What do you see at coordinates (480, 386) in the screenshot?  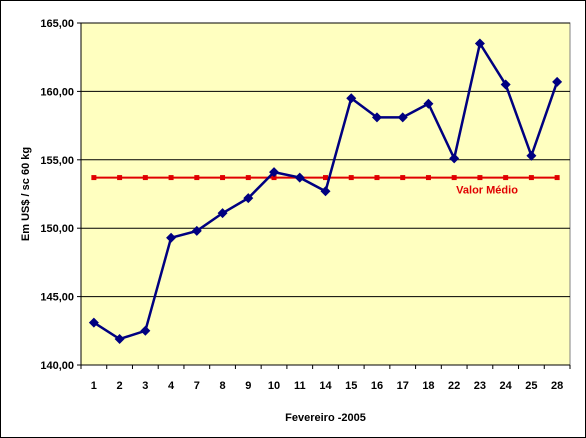 I see `x-tick-label: 23` at bounding box center [480, 386].